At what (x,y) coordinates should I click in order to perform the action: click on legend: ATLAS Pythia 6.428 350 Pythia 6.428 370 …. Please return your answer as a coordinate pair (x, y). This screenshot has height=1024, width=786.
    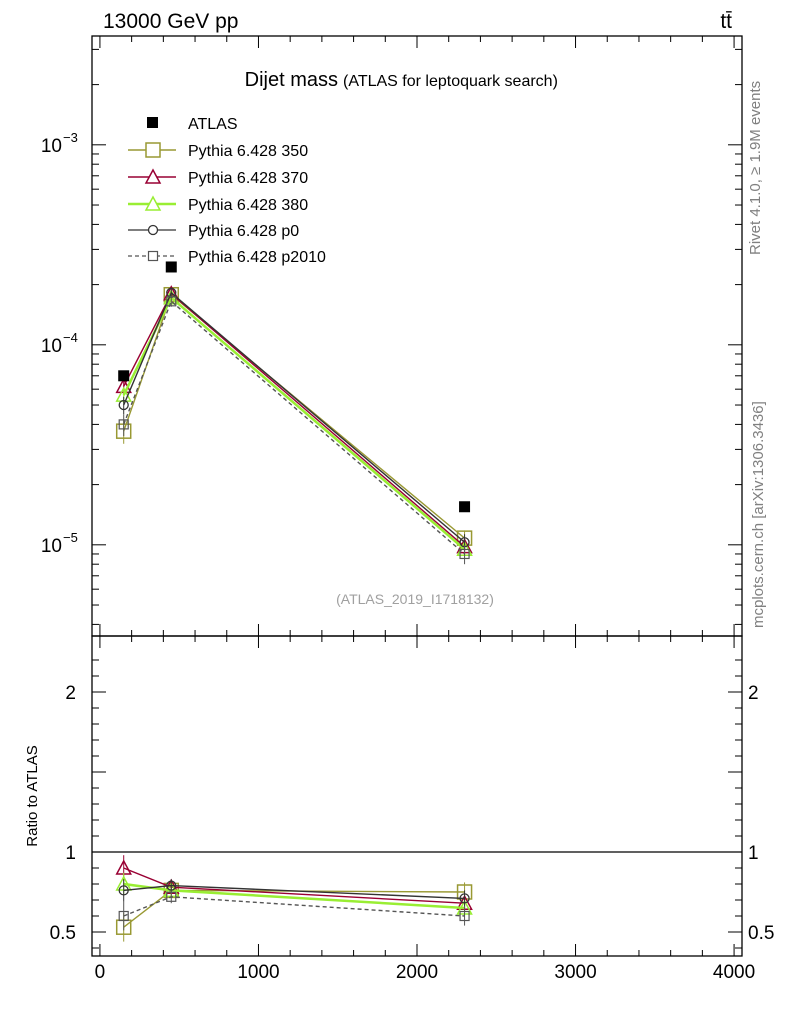
    Looking at the image, I should click on (227, 191).